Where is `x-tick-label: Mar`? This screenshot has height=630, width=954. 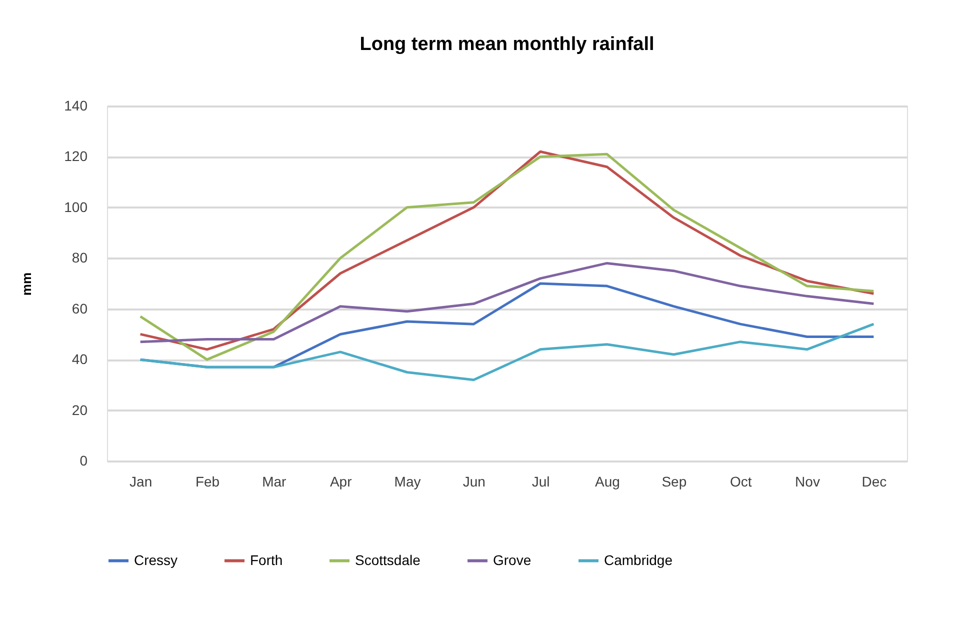 x-tick-label: Mar is located at coordinates (274, 482).